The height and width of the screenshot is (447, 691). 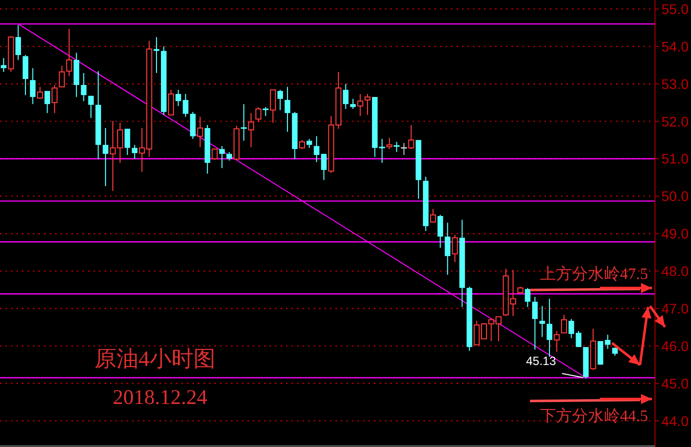 I want to click on y-tick-label: 49.0, so click(x=675, y=234).